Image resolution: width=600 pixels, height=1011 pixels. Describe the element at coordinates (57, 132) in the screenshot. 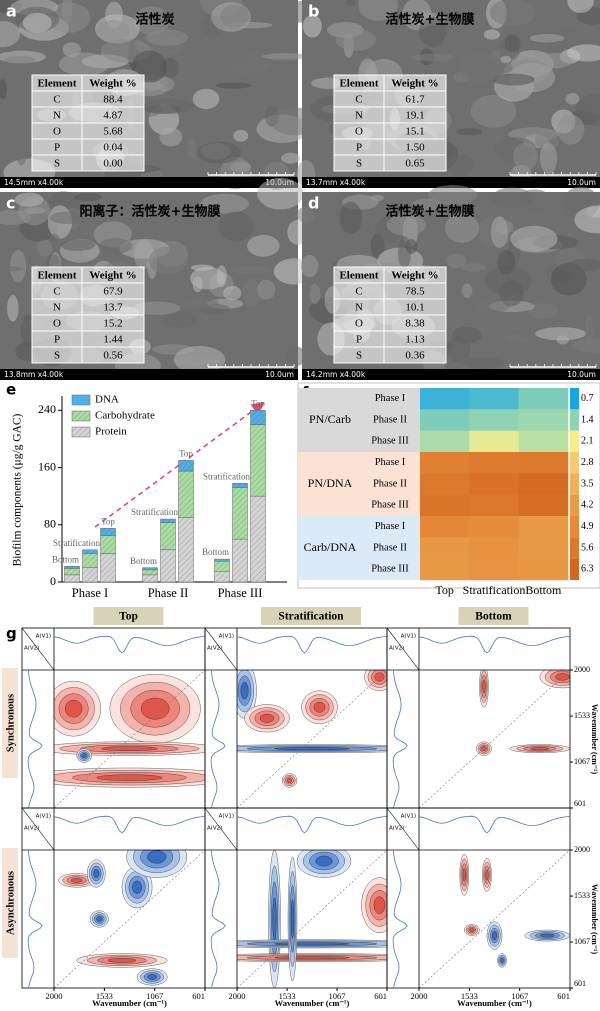

I see `table-value: O` at that location.